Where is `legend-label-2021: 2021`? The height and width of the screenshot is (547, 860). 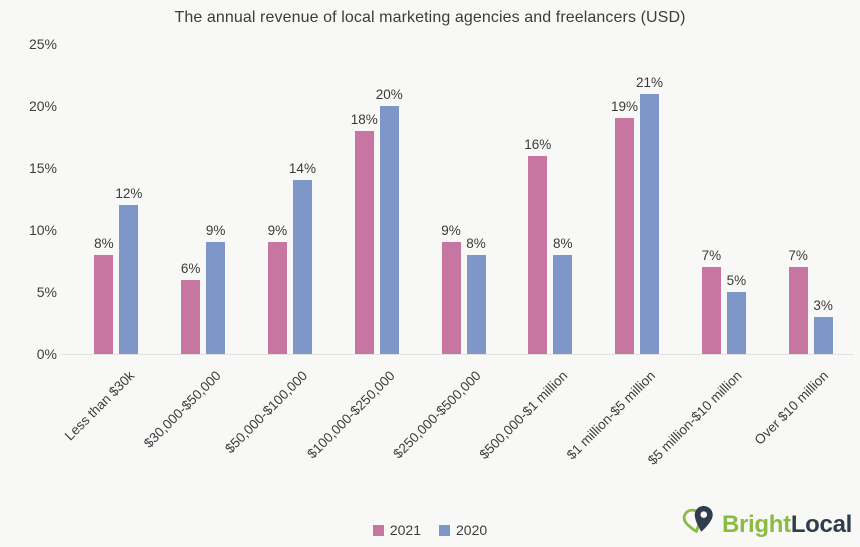
legend-label-2021: 2021 is located at coordinates (405, 530).